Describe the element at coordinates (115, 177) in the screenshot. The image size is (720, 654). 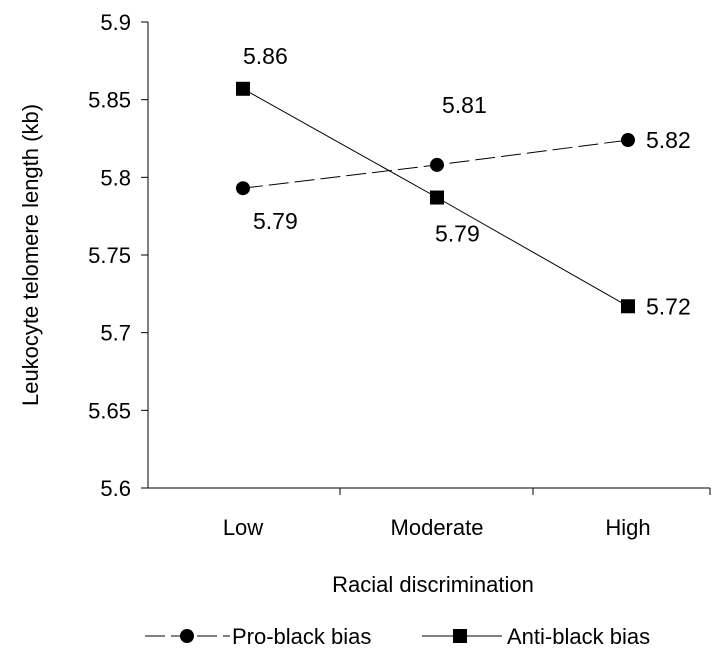
I see `y-tick-label: 5.8` at that location.